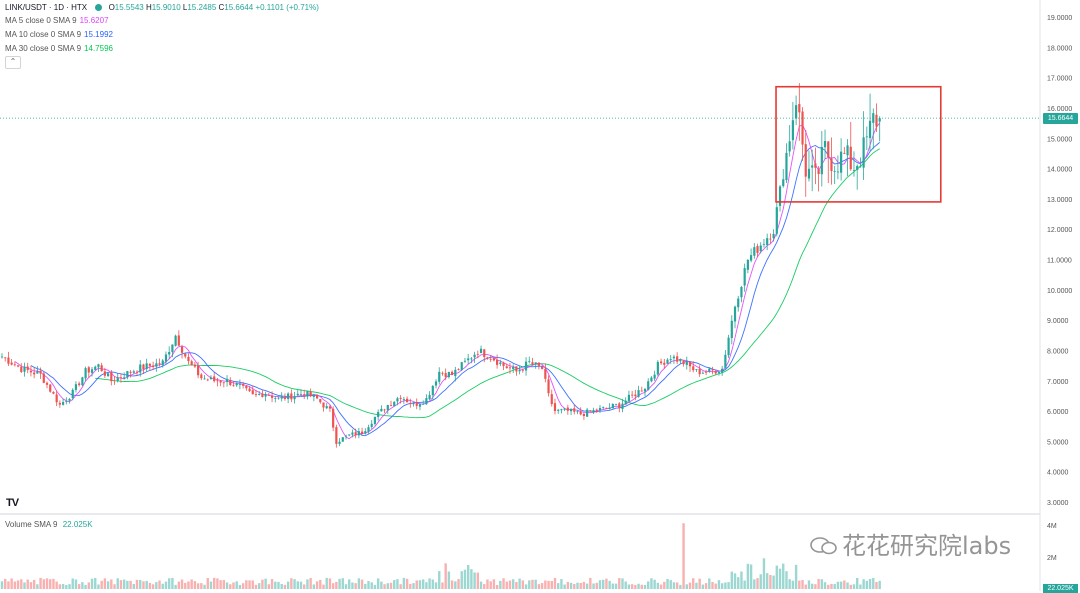  Describe the element at coordinates (1059, 291) in the screenshot. I see `y-tick-label: 10.0000` at that location.